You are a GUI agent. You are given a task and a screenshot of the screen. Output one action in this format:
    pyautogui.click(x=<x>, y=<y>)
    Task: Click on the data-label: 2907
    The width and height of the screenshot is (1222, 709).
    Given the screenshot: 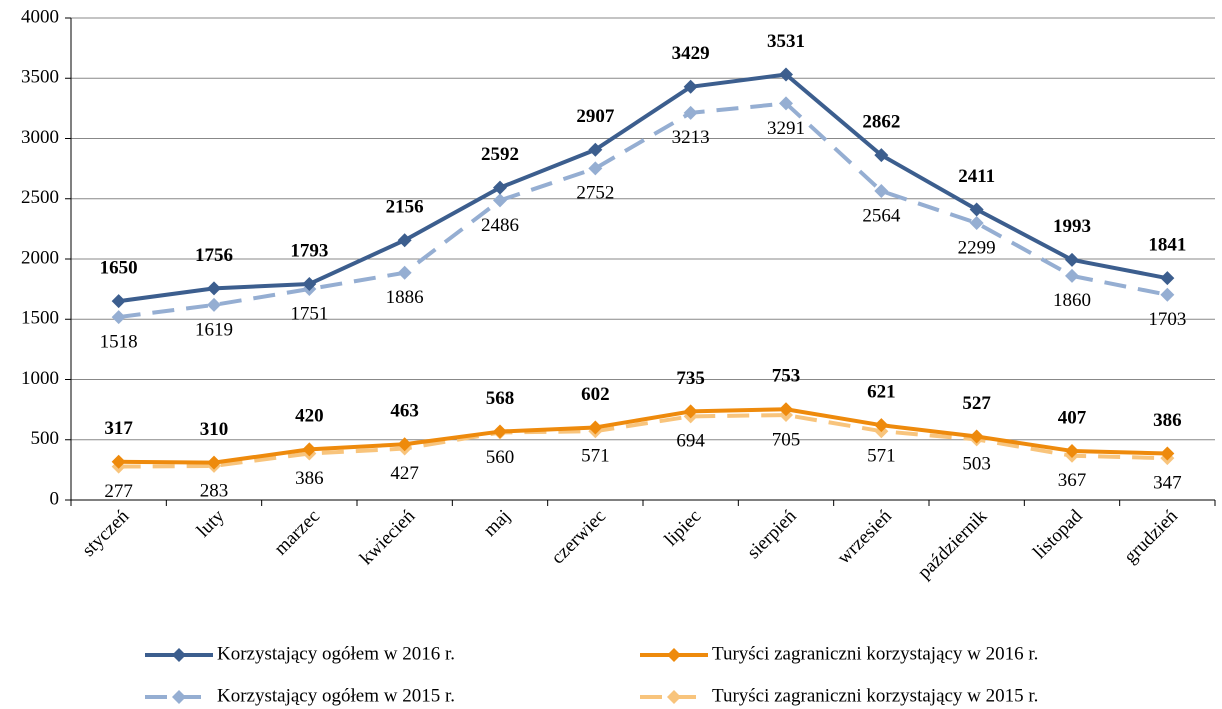 What is the action you would take?
    pyautogui.click(x=595, y=116)
    